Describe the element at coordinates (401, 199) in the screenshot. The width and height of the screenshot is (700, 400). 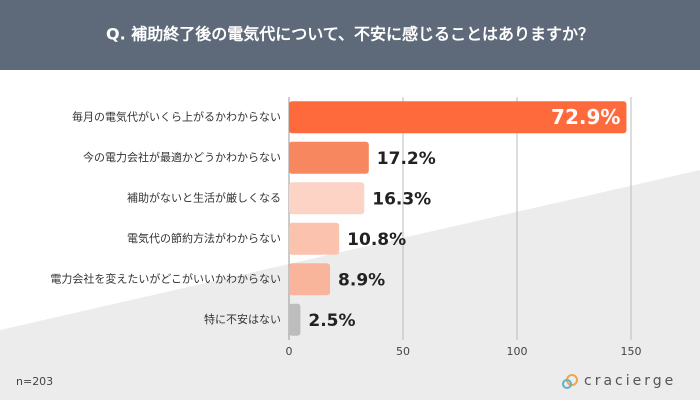
I see `value-label: 16.3%` at that location.